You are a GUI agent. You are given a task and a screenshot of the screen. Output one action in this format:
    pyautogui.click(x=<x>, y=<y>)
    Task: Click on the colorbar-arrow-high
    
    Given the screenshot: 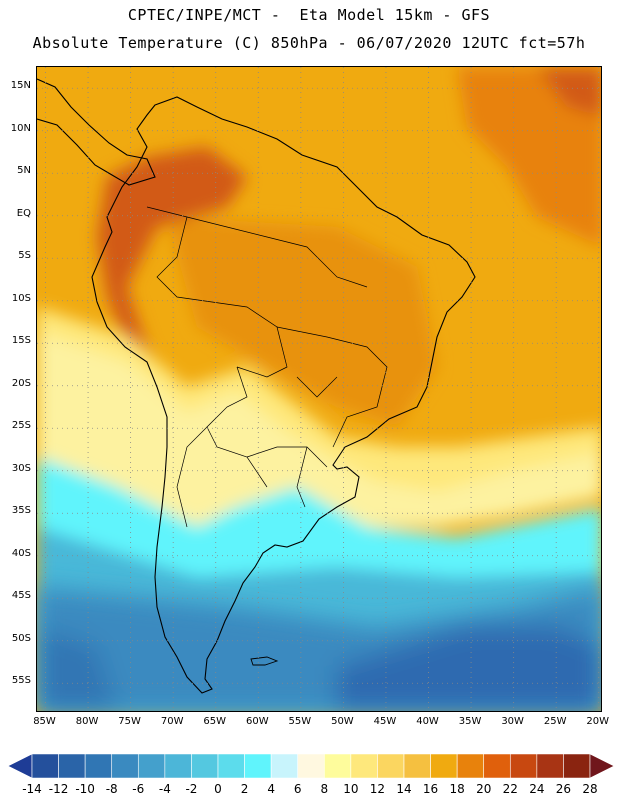 What is the action you would take?
    pyautogui.click(x=602, y=766)
    